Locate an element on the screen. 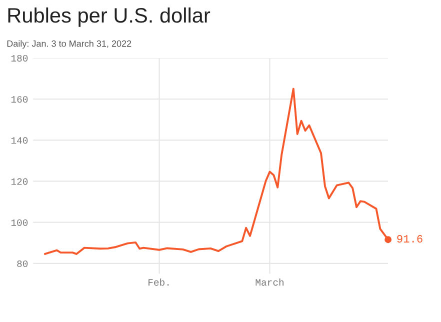  chart-title: Rubles per U.S. dollar is located at coordinates (109, 17).